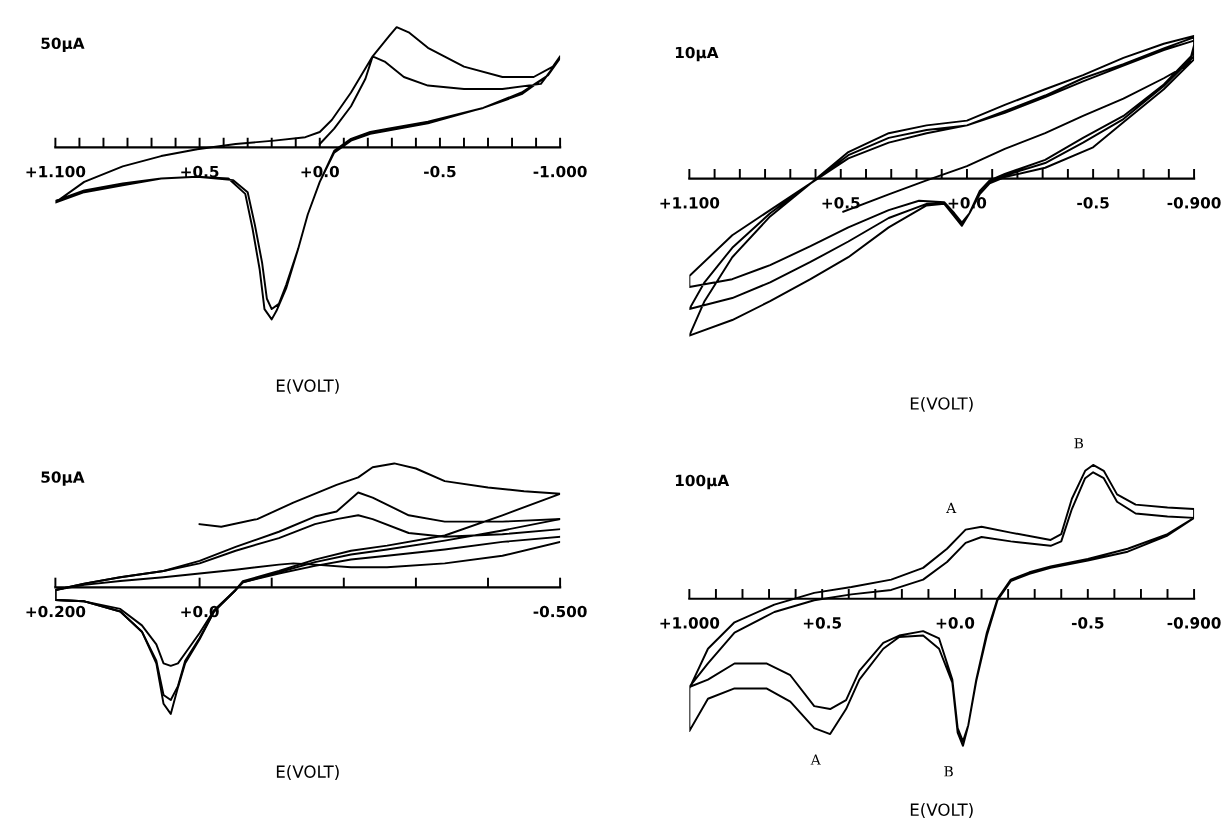  Describe the element at coordinates (702, 482) in the screenshot. I see `annotation: 100µA` at that location.